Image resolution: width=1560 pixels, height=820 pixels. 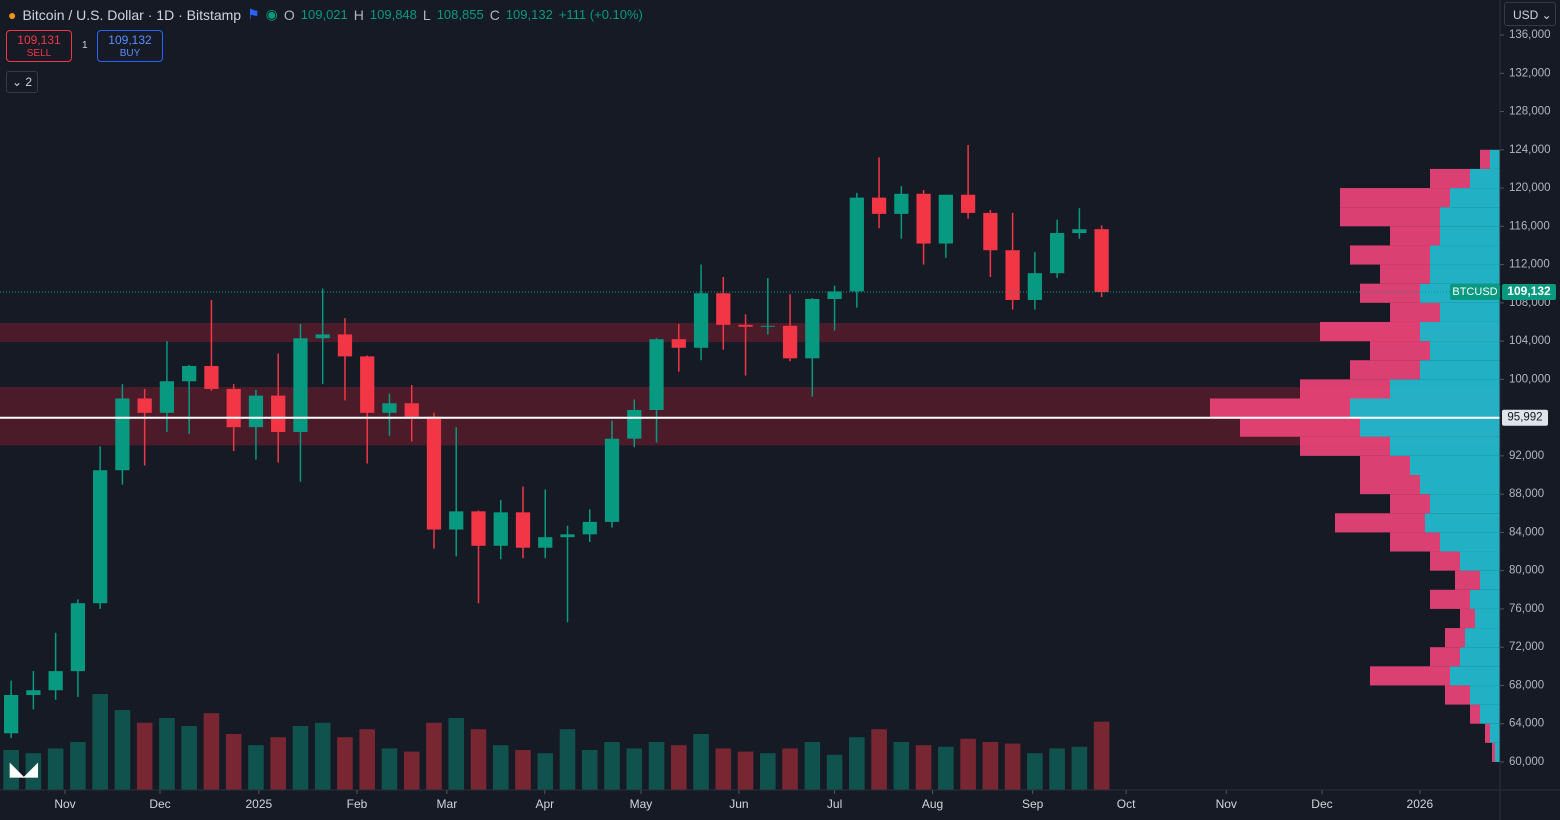 What do you see at coordinates (529, 14) in the screenshot?
I see `ohlc-value: 109,132` at bounding box center [529, 14].